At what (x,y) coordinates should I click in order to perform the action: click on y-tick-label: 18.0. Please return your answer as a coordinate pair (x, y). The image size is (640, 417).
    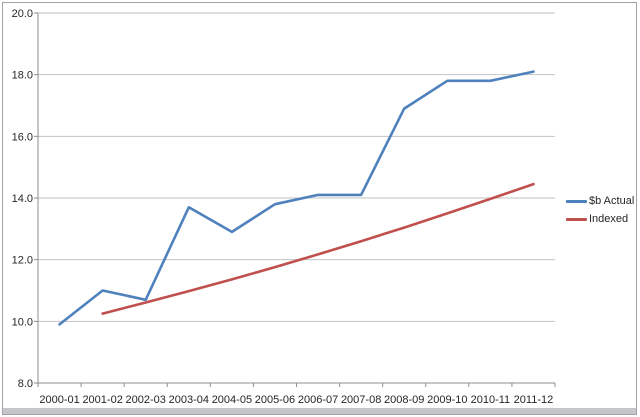
    Looking at the image, I should click on (22, 76).